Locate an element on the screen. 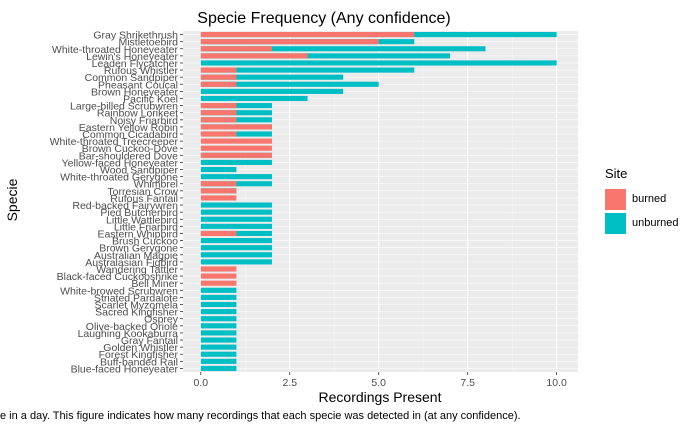 The image size is (700, 432). y-tick-label: Pheasant Coucal is located at coordinates (138, 85).